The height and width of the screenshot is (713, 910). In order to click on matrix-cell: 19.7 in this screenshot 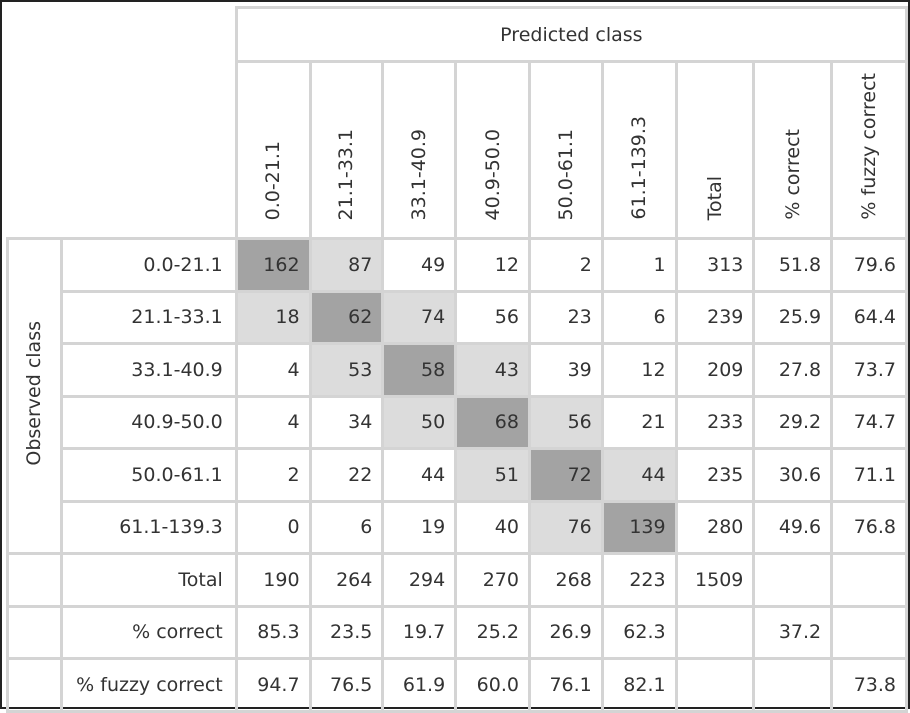, I will do `click(419, 632)`.